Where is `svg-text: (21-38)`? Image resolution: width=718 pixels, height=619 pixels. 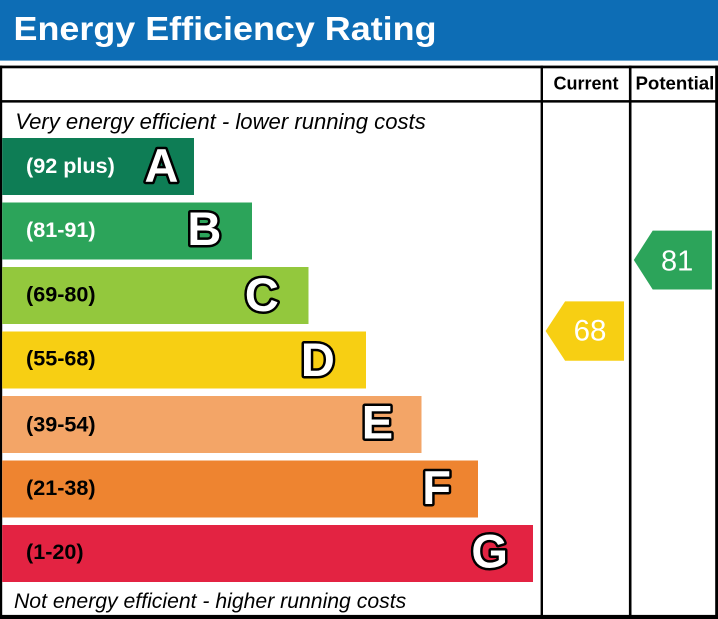 svg-text: (21-38) is located at coordinates (61, 487).